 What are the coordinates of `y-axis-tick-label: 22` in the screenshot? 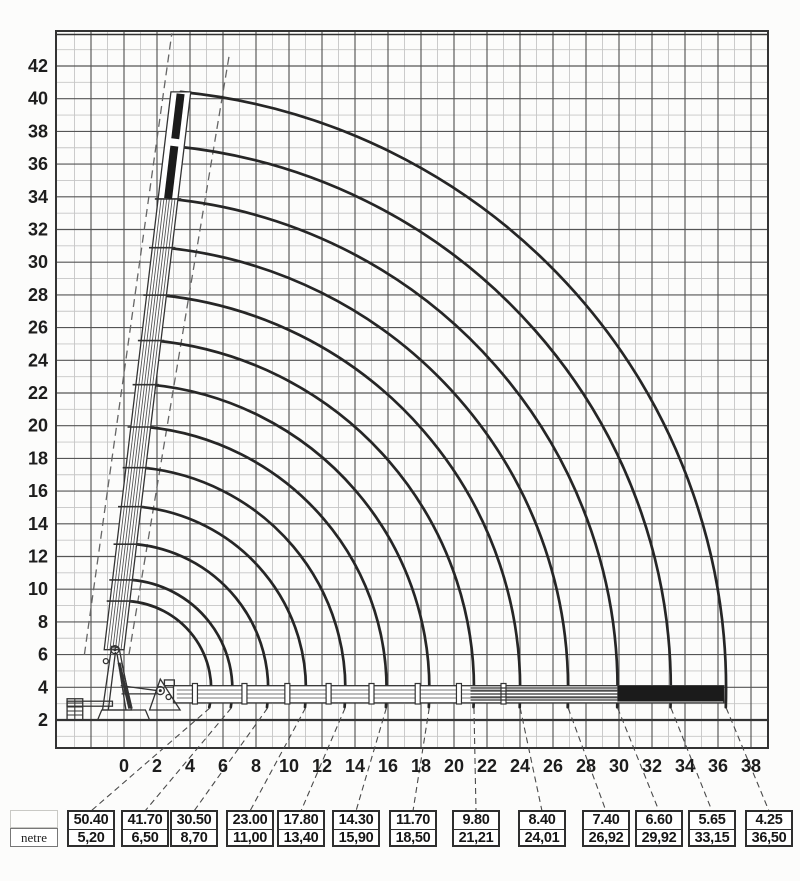 It's located at (38, 393).